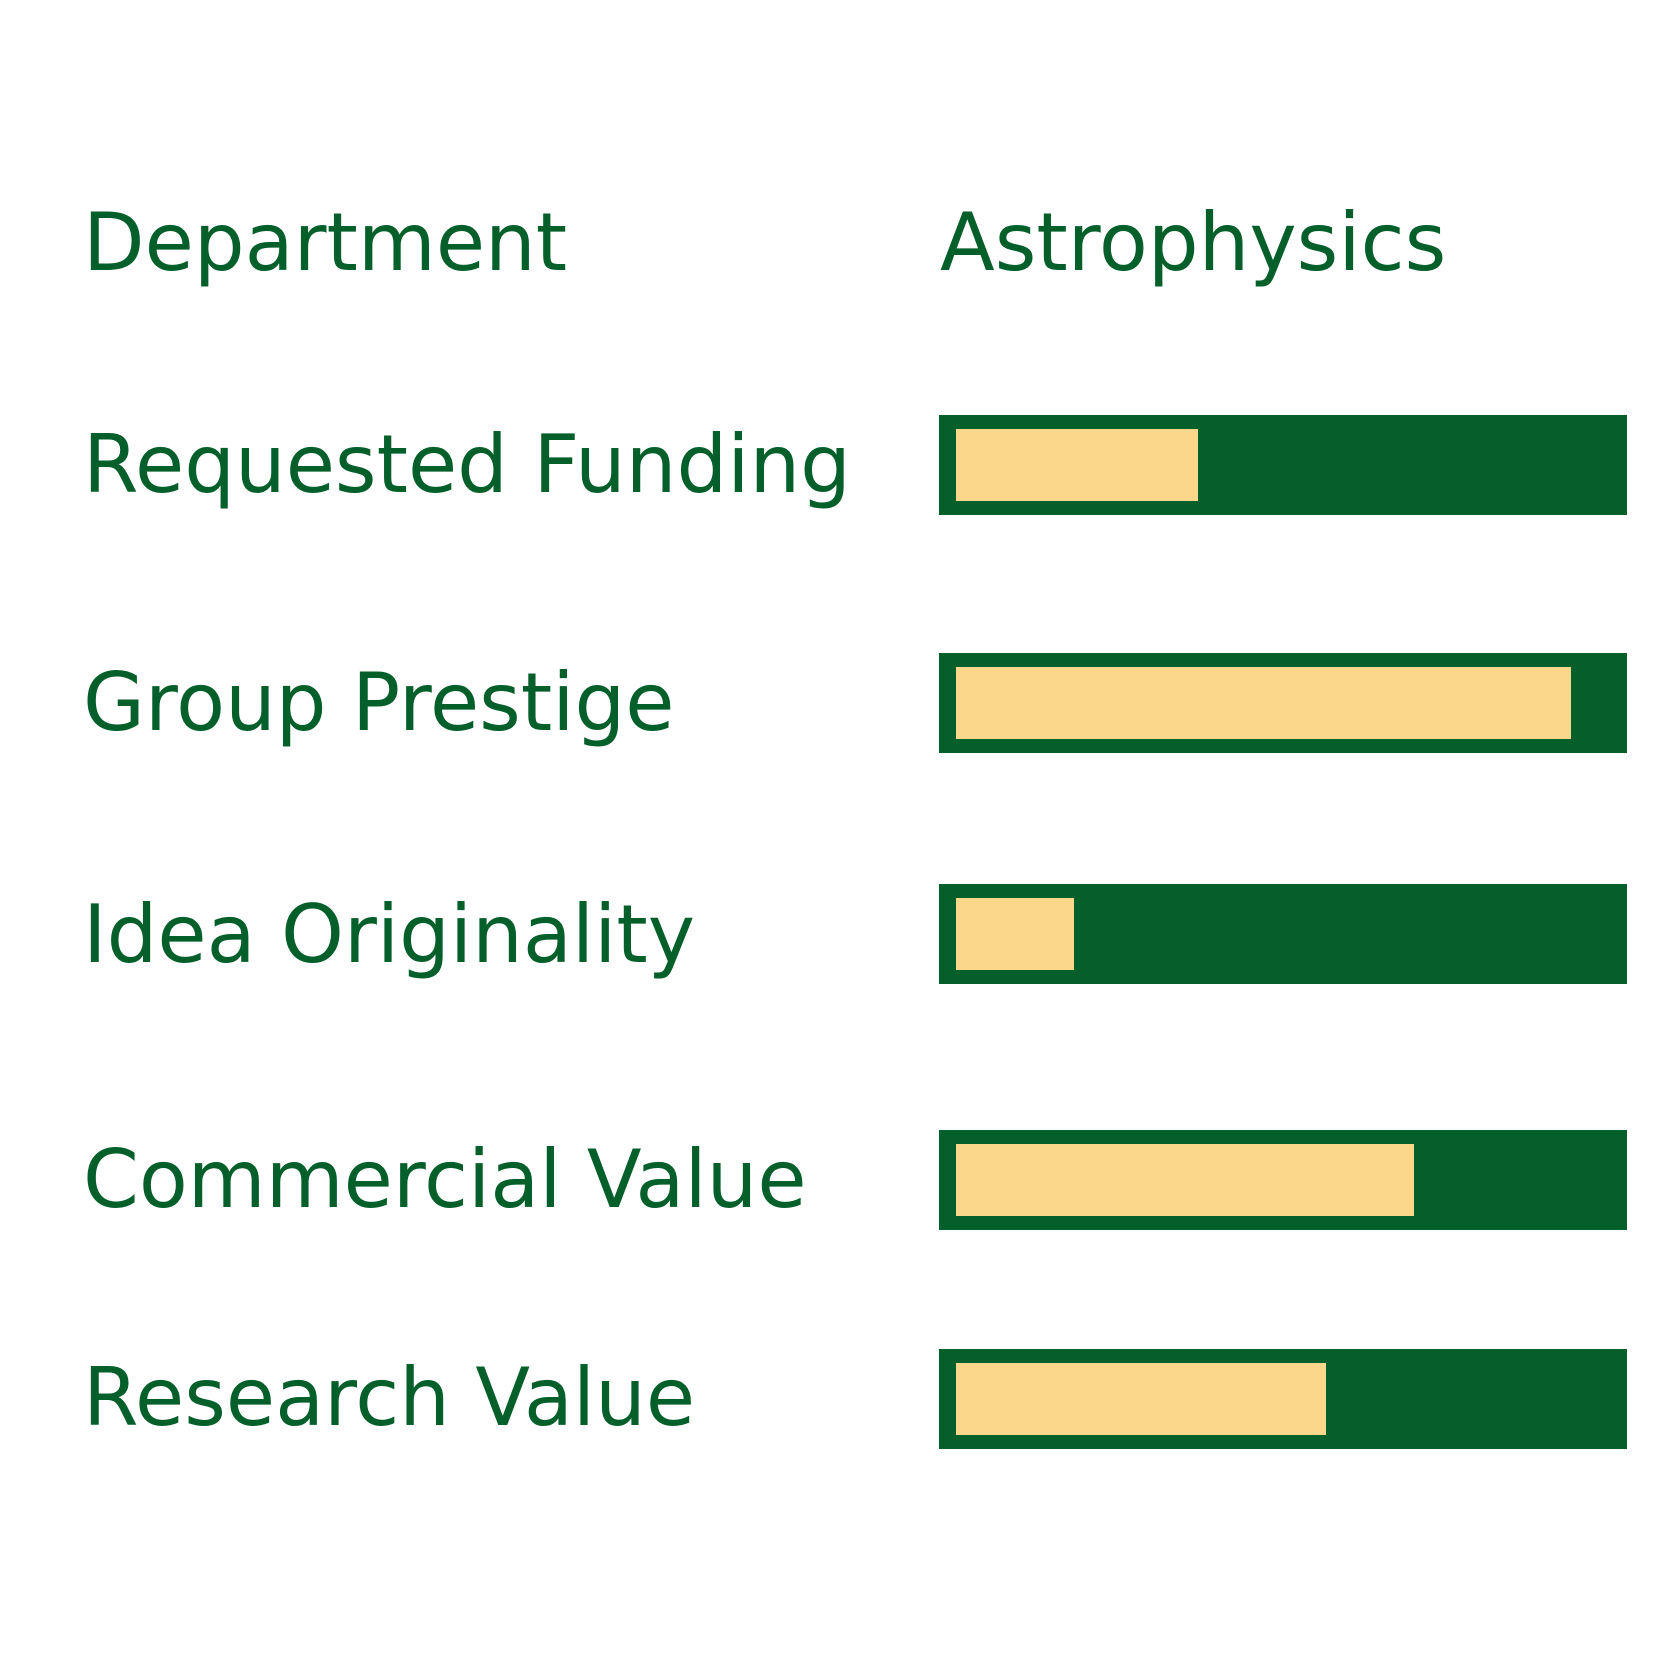 Image resolution: width=1654 pixels, height=1654 pixels. I want to click on bar-track-research-value, so click(1283, 1399).